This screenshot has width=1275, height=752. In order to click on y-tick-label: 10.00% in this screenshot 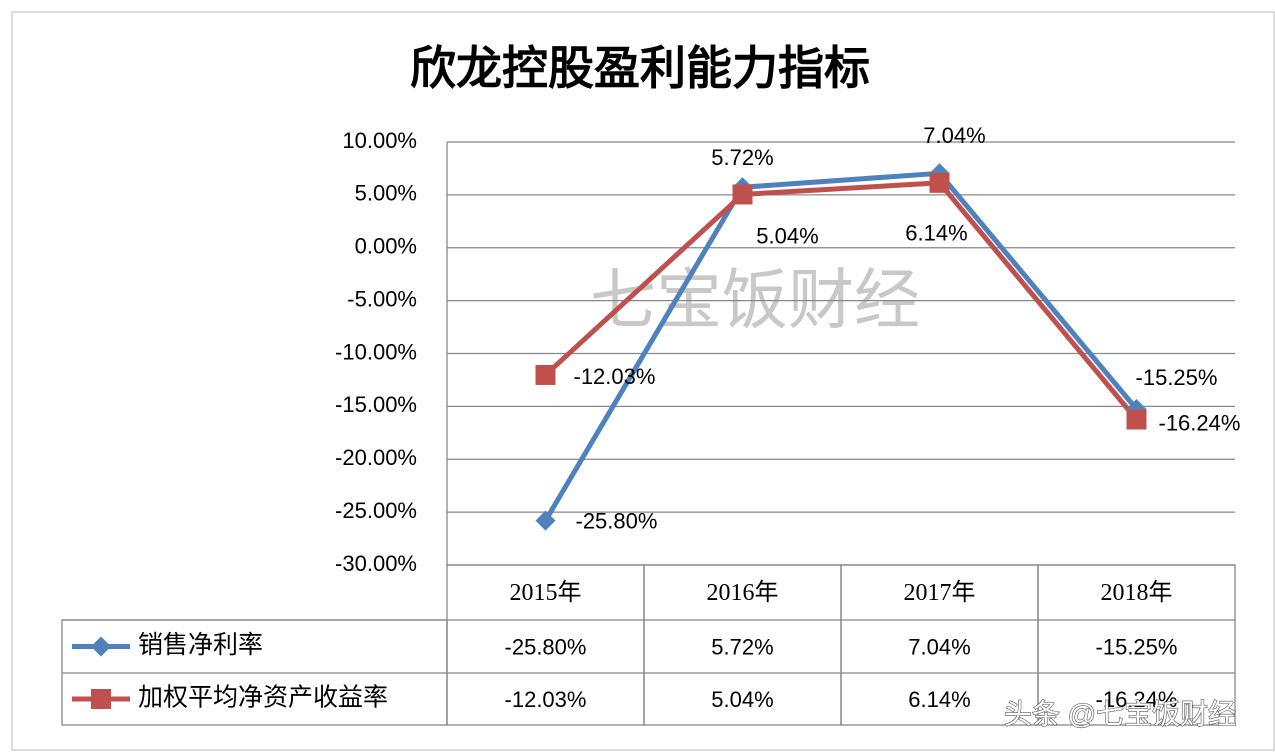, I will do `click(379, 140)`.